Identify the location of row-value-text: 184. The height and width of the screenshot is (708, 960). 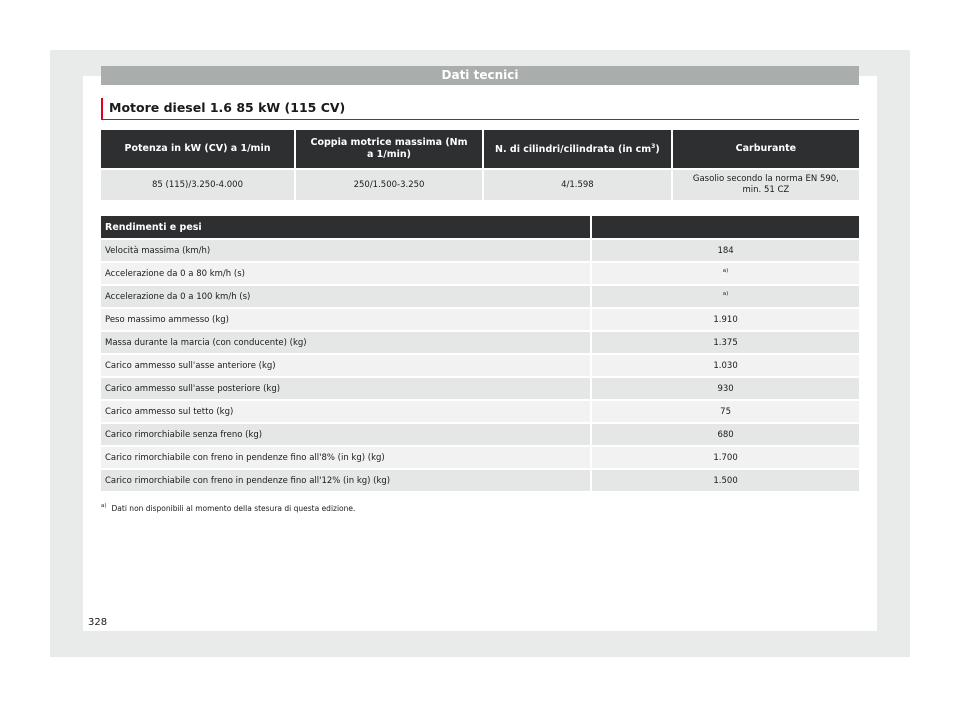
(725, 250).